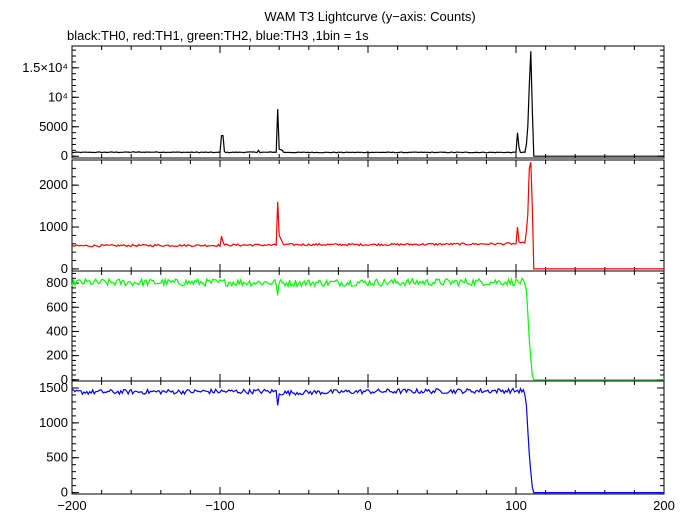 Image resolution: width=689 pixels, height=515 pixels. What do you see at coordinates (53, 184) in the screenshot?
I see `y-tick-label: 2000` at bounding box center [53, 184].